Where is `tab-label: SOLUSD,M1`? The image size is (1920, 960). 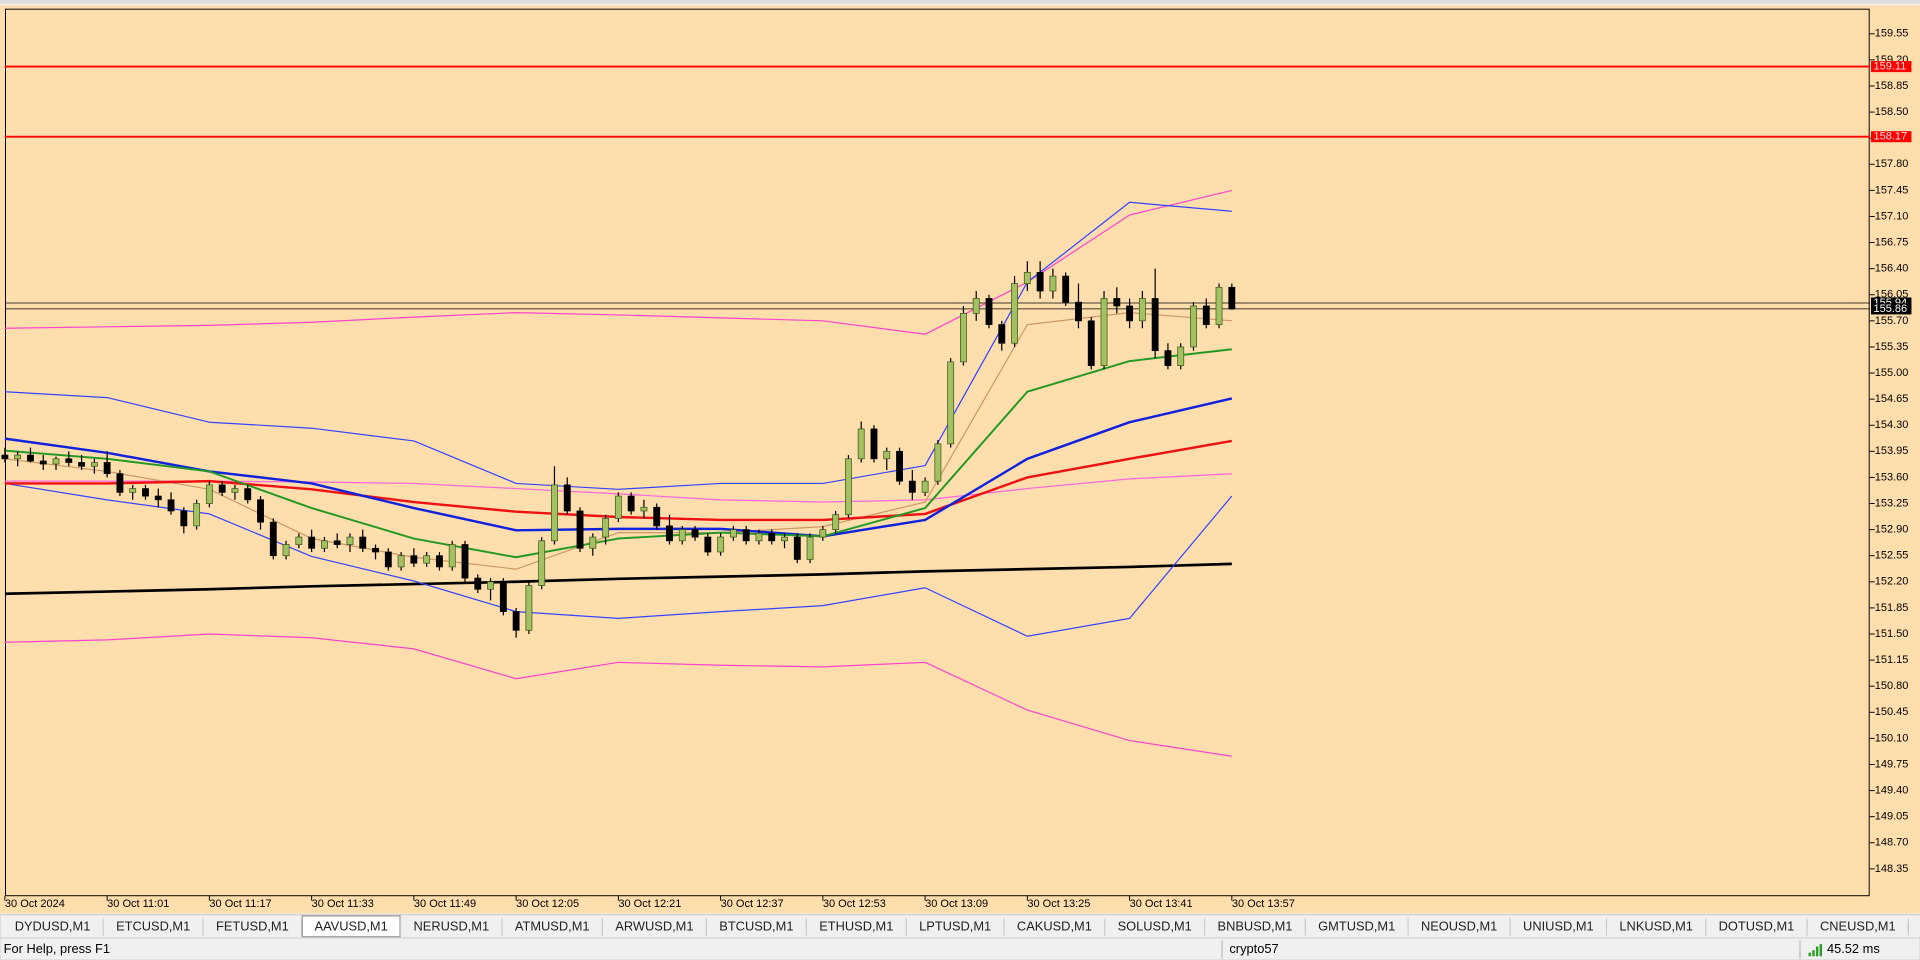
tab-label: SOLUSD,M1 is located at coordinates (1155, 925).